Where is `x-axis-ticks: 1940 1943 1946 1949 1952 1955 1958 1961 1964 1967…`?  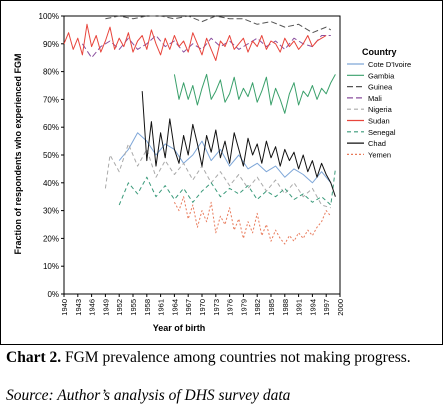 x-axis-ticks: 1940 1943 1946 1949 1952 1955 1958 1961 1964 1967… is located at coordinates (202, 305).